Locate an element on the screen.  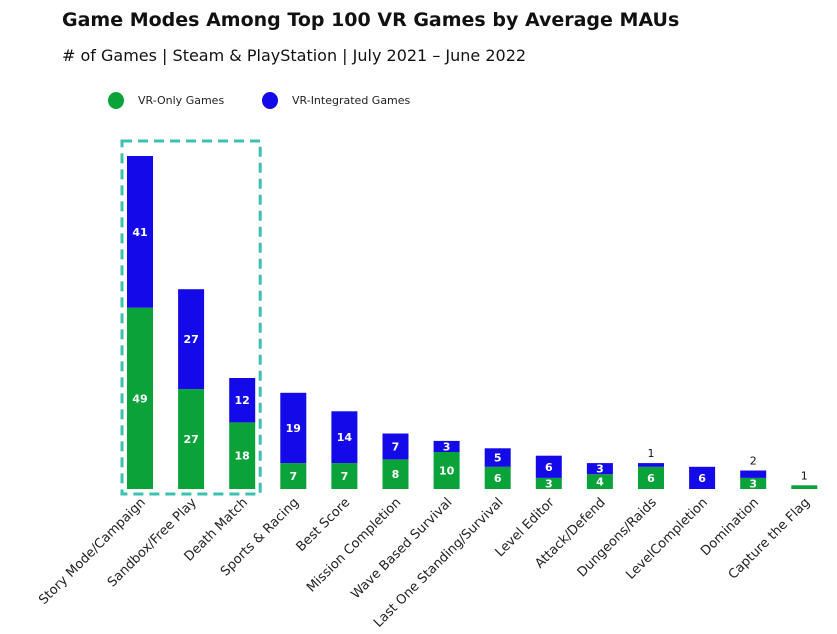
data-label: 18 is located at coordinates (242, 456).